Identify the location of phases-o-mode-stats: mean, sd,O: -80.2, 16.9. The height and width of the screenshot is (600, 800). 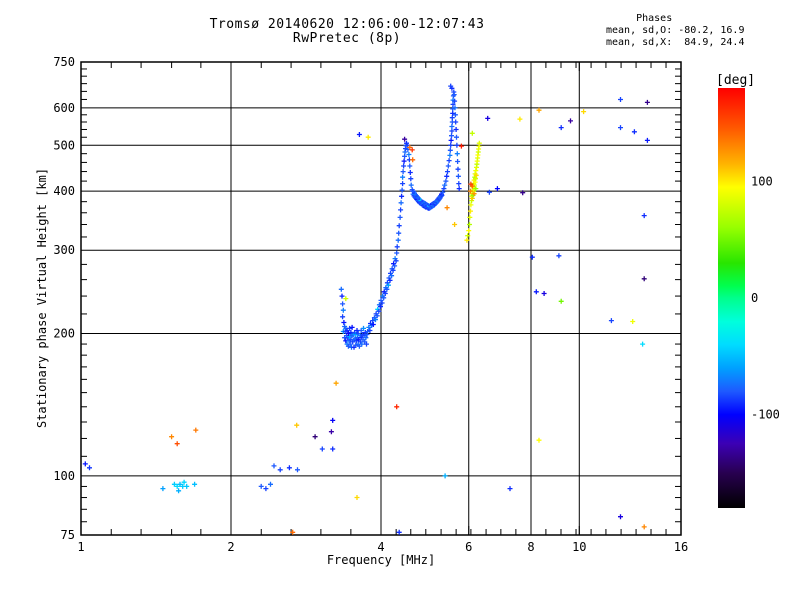
(675, 30).